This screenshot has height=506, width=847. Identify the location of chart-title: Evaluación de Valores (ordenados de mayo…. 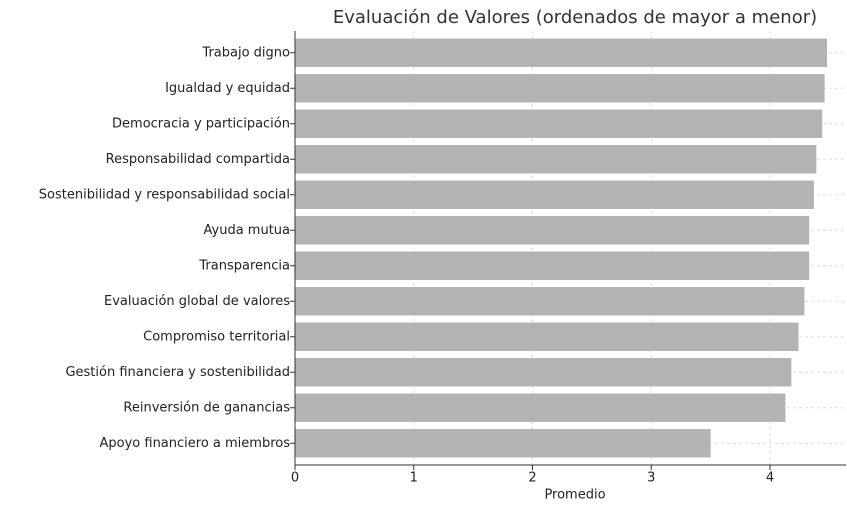
(575, 17).